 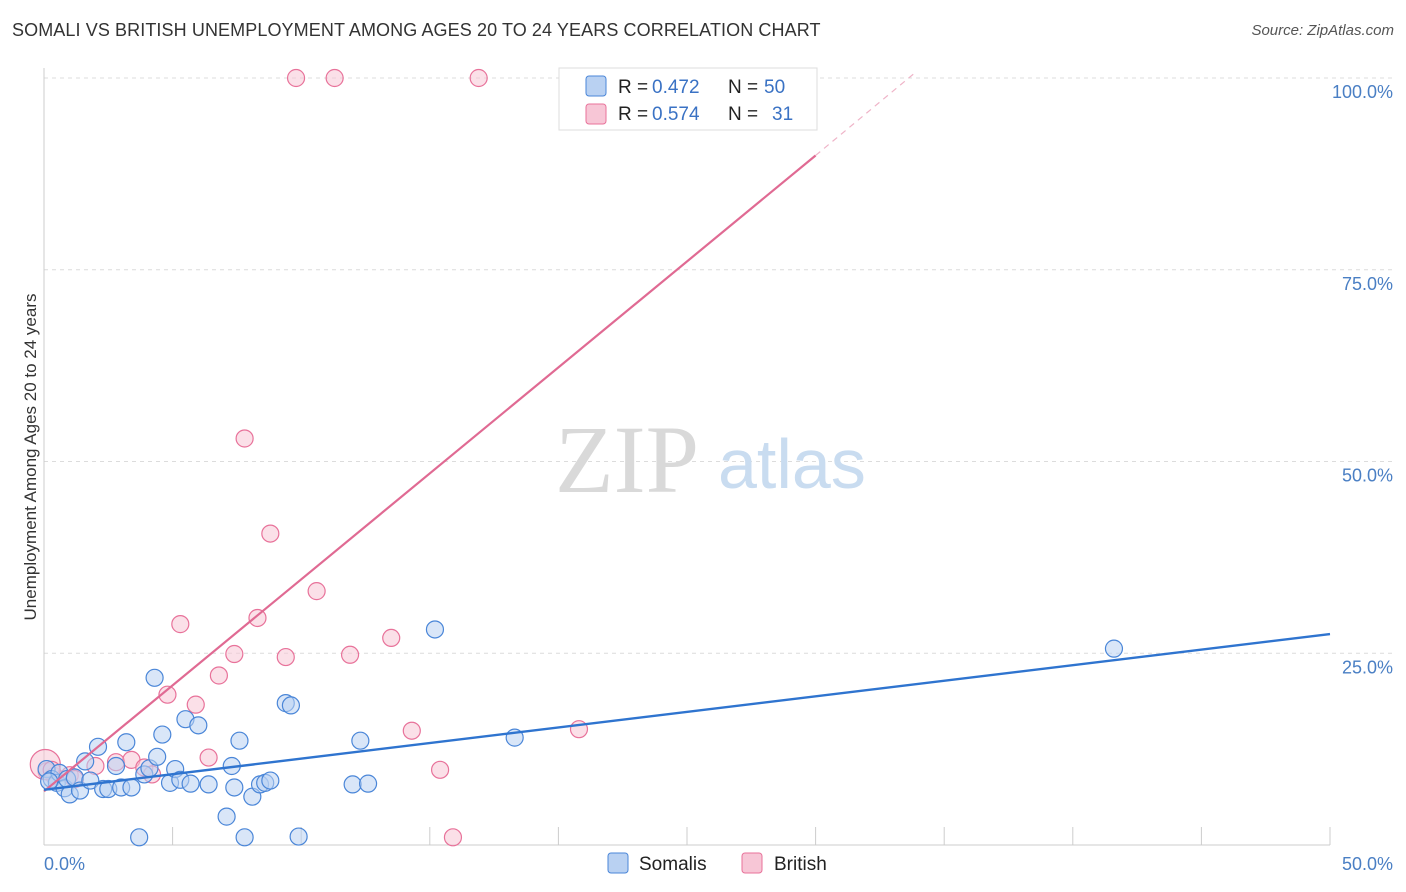 What do you see at coordinates (30, 457) in the screenshot?
I see `y-axis-label: Unemployment Among Ages 20 to 24 years` at bounding box center [30, 457].